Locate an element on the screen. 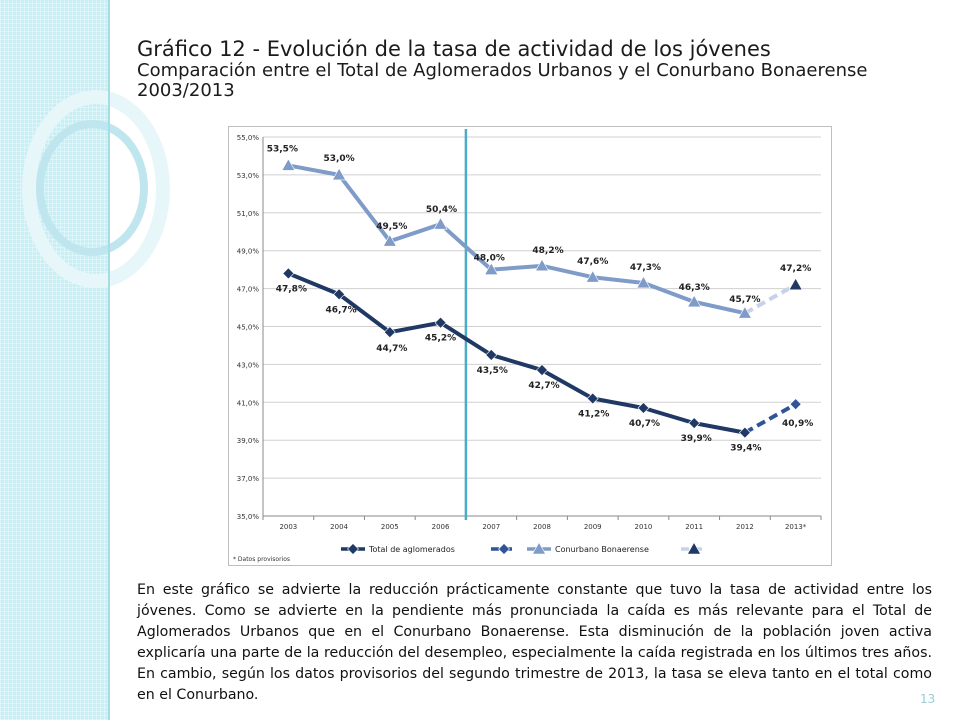 The width and height of the screenshot is (960, 720). y-tick-label: 47,0% is located at coordinates (248, 290).